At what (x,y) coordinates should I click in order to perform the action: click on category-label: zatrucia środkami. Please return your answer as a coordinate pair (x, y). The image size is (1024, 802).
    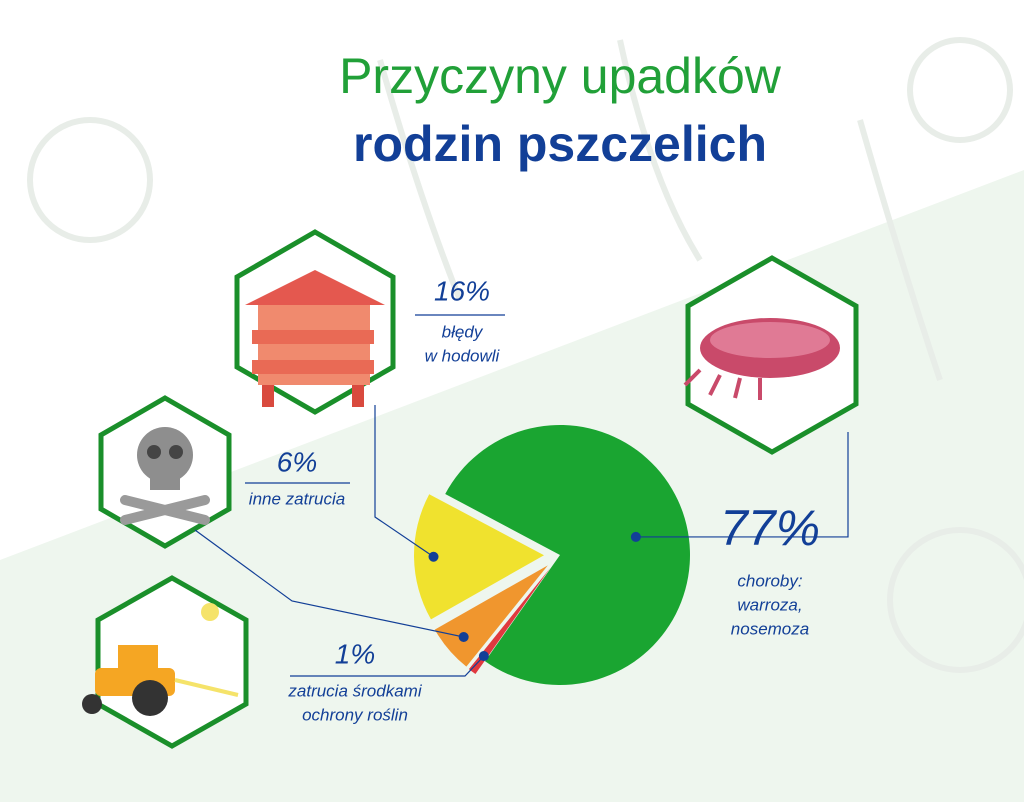
    Looking at the image, I should click on (354, 690).